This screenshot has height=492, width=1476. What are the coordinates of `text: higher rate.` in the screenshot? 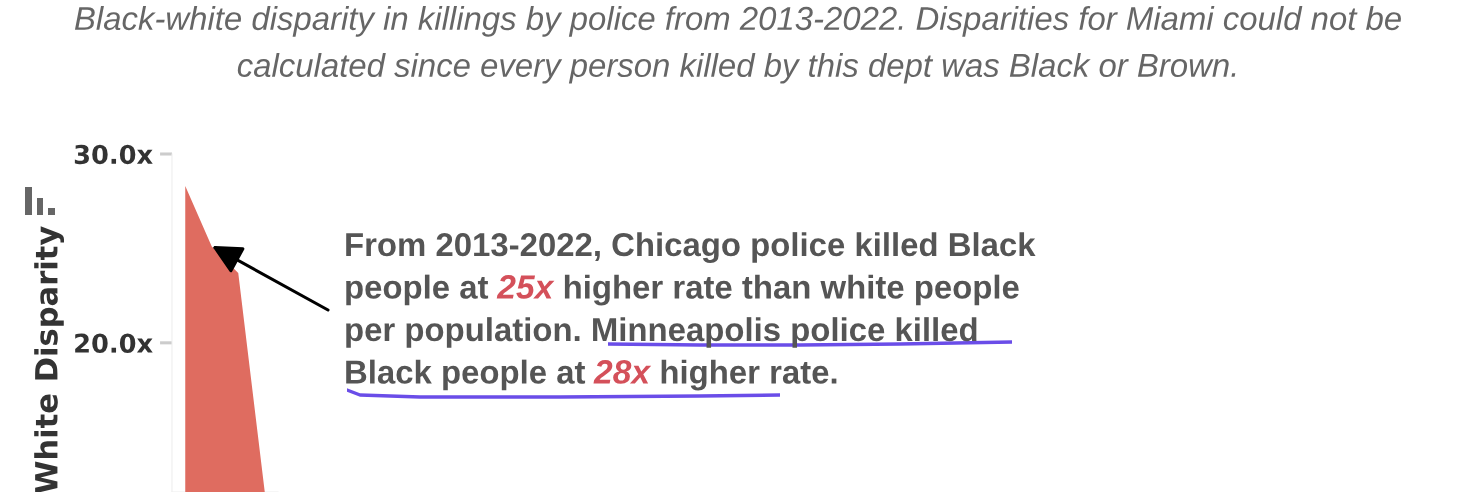 It's located at (749, 375).